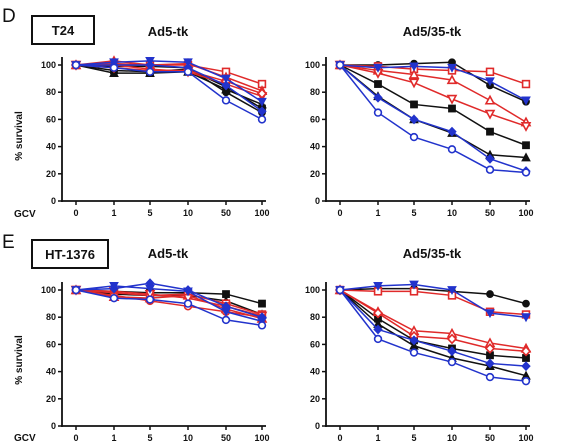 The width and height of the screenshot is (568, 447). Describe the element at coordinates (9, 16) in the screenshot. I see `panel-letter-d: D` at that location.